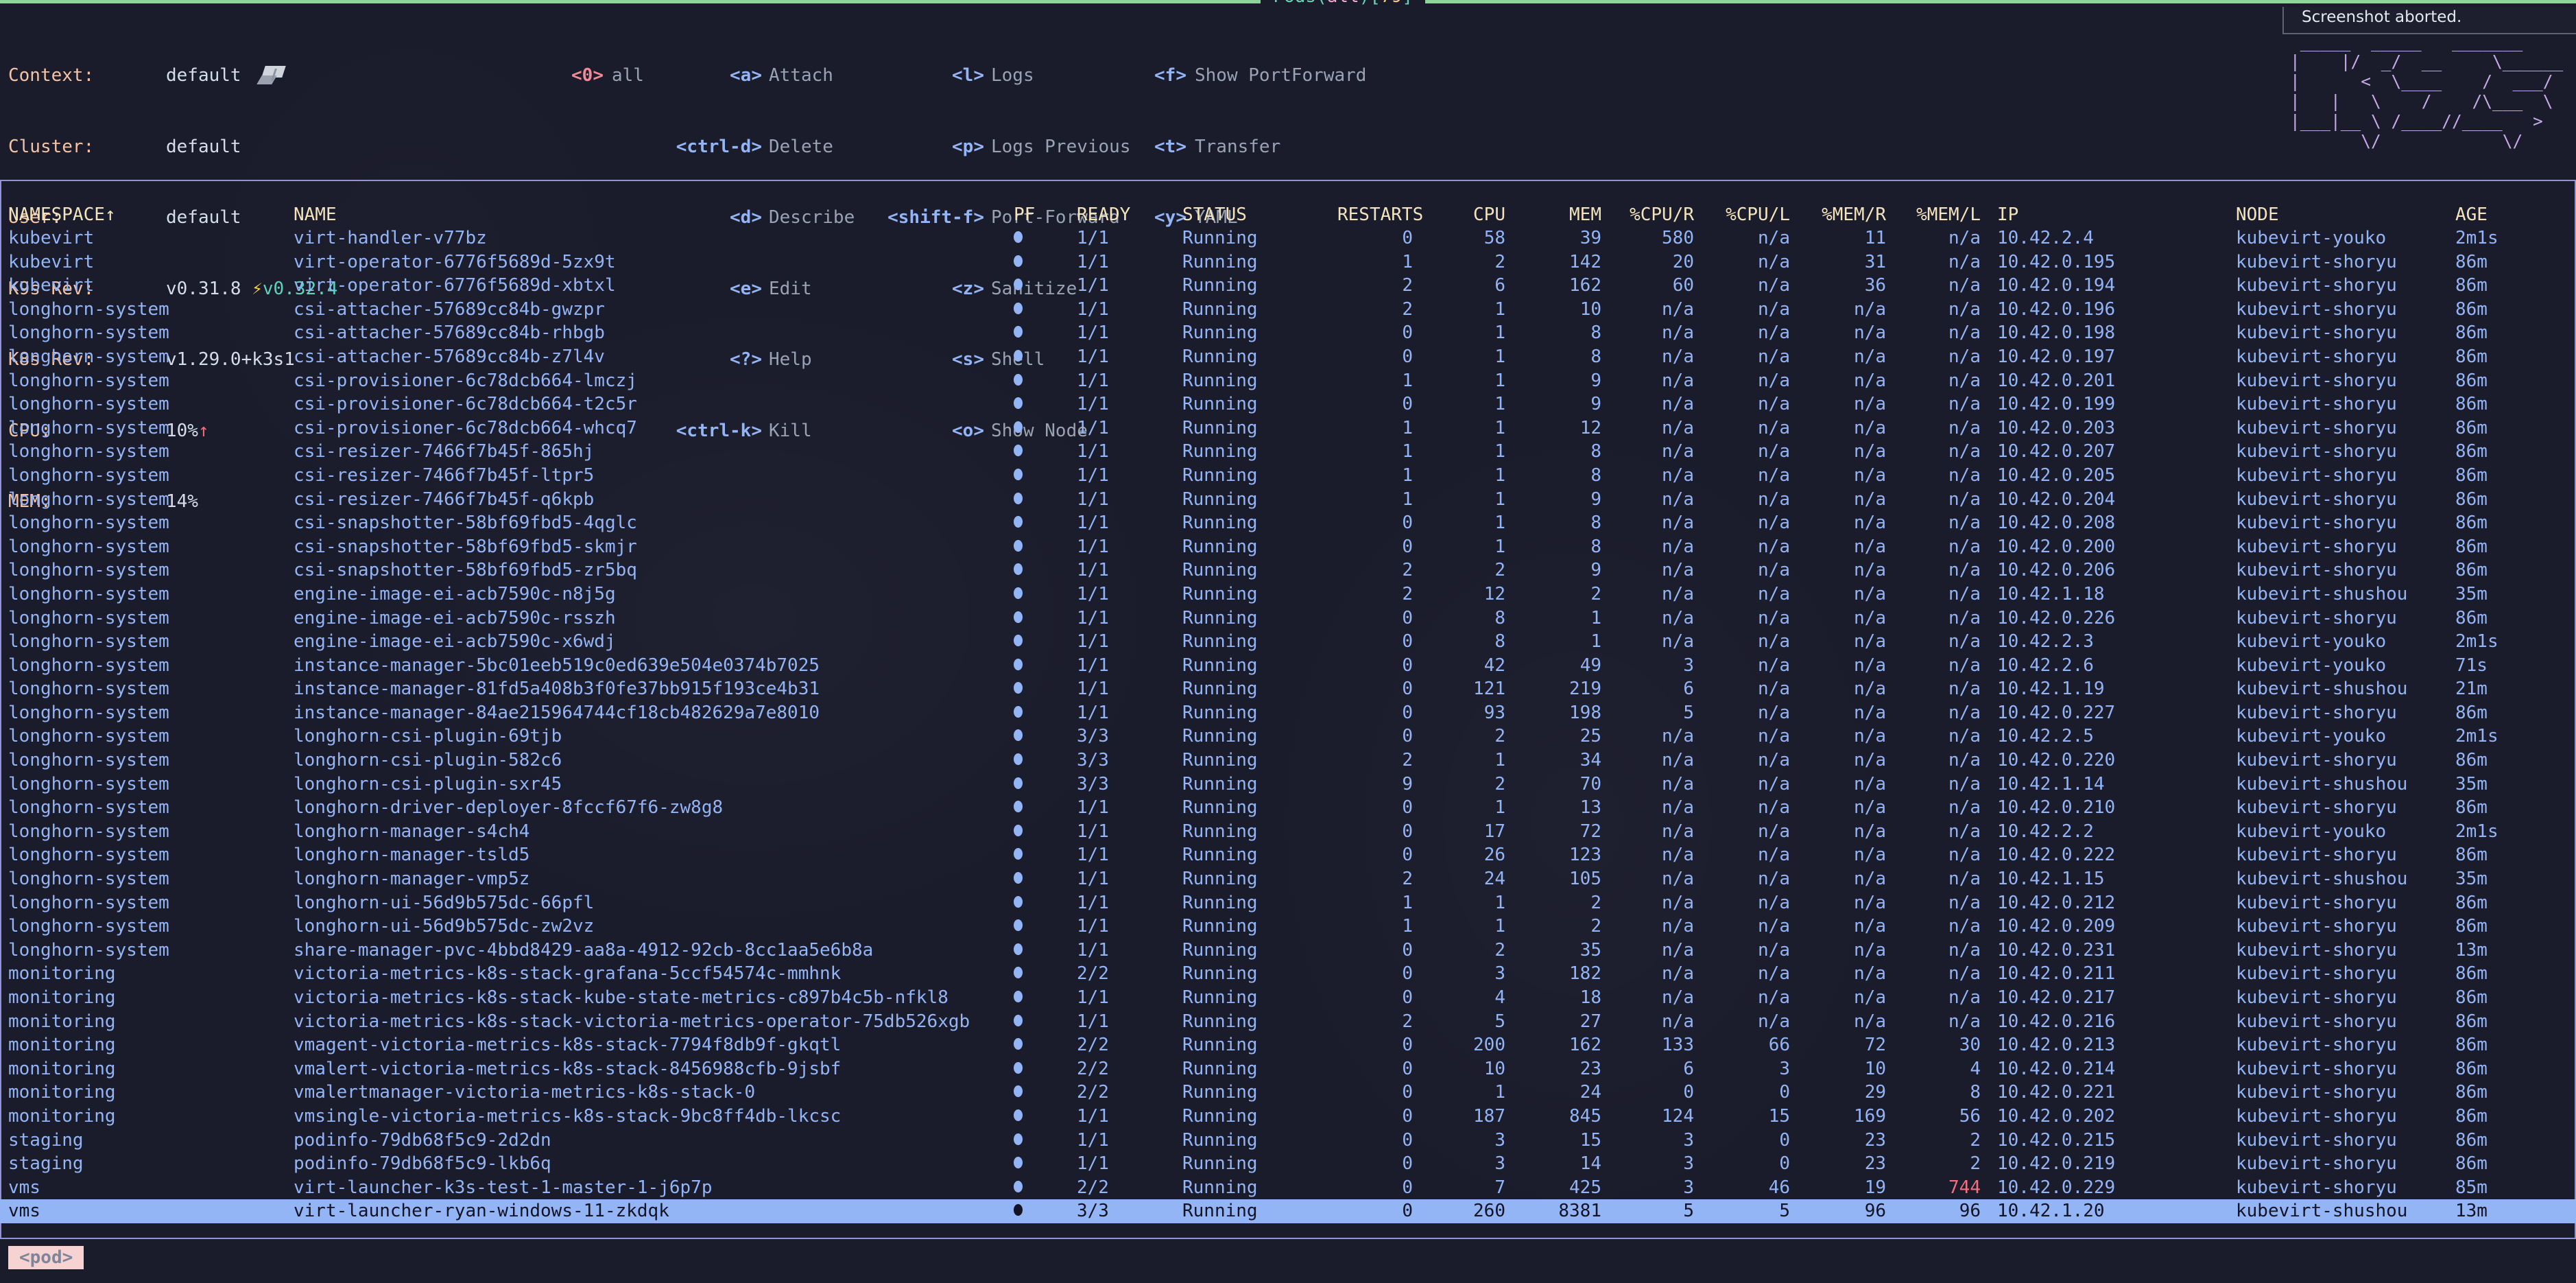  I want to click on keybinding-all: <0> all, so click(593, 76).